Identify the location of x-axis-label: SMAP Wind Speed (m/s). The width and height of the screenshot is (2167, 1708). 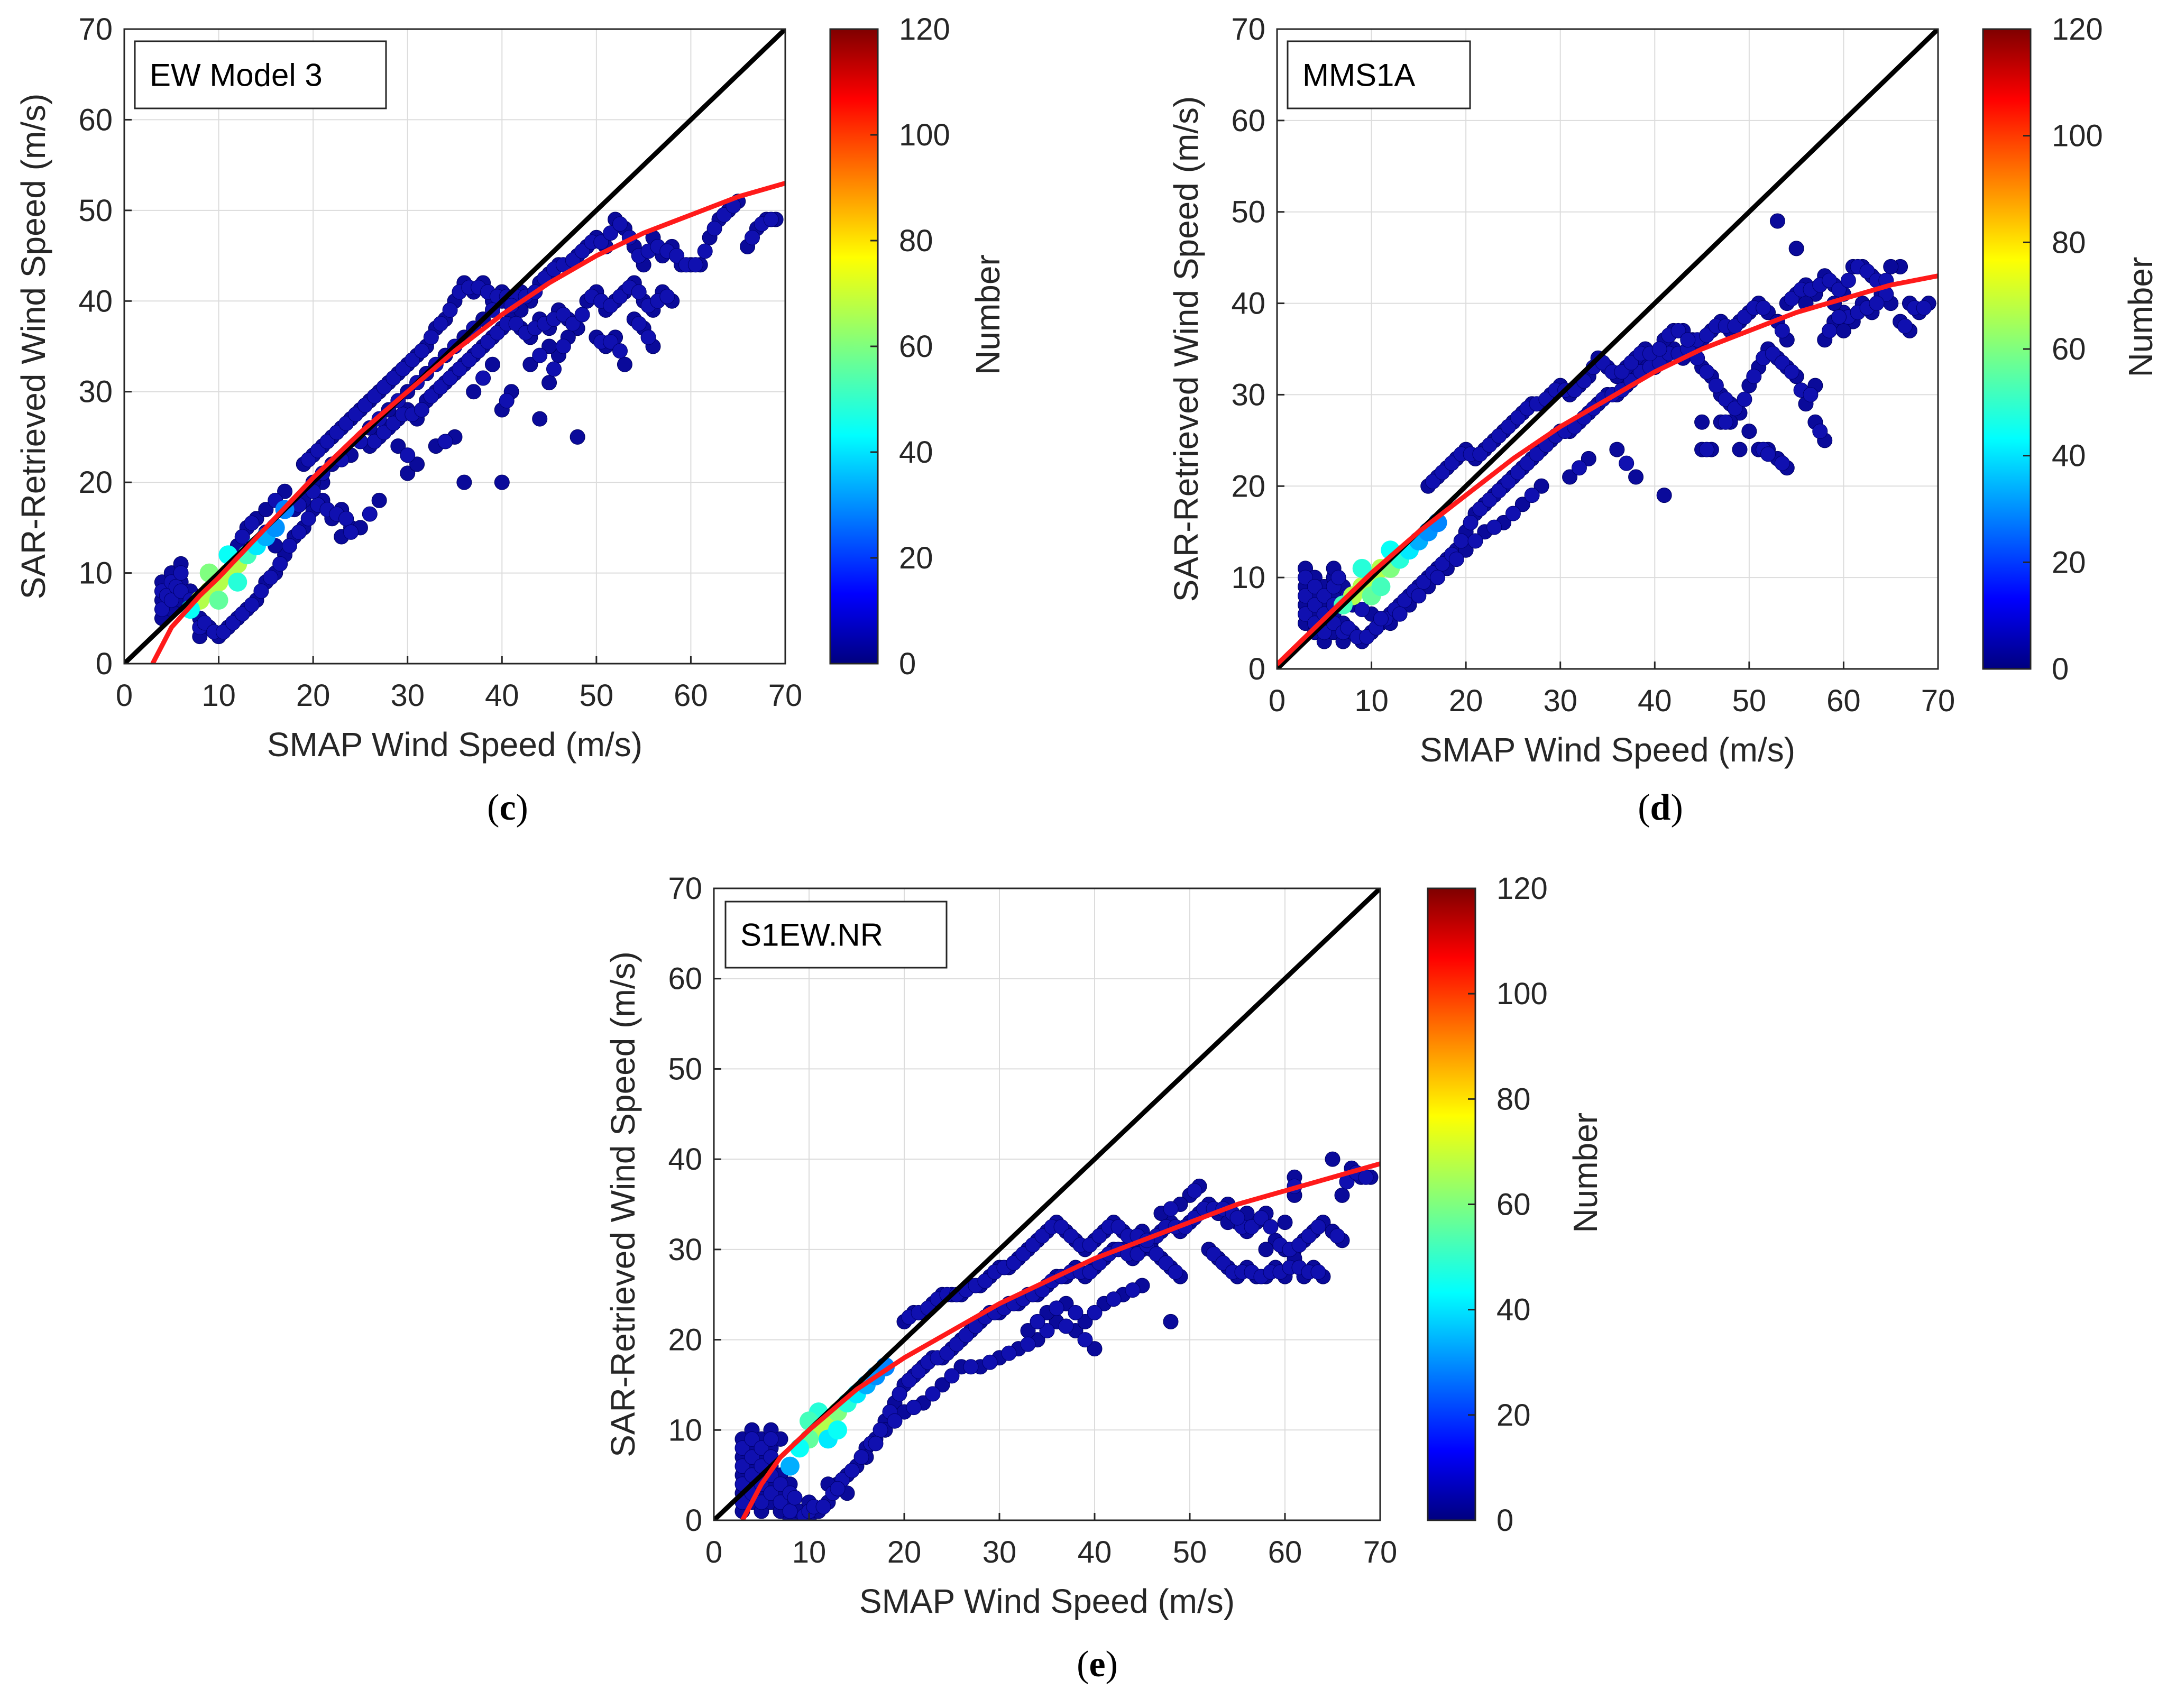
(1047, 1601).